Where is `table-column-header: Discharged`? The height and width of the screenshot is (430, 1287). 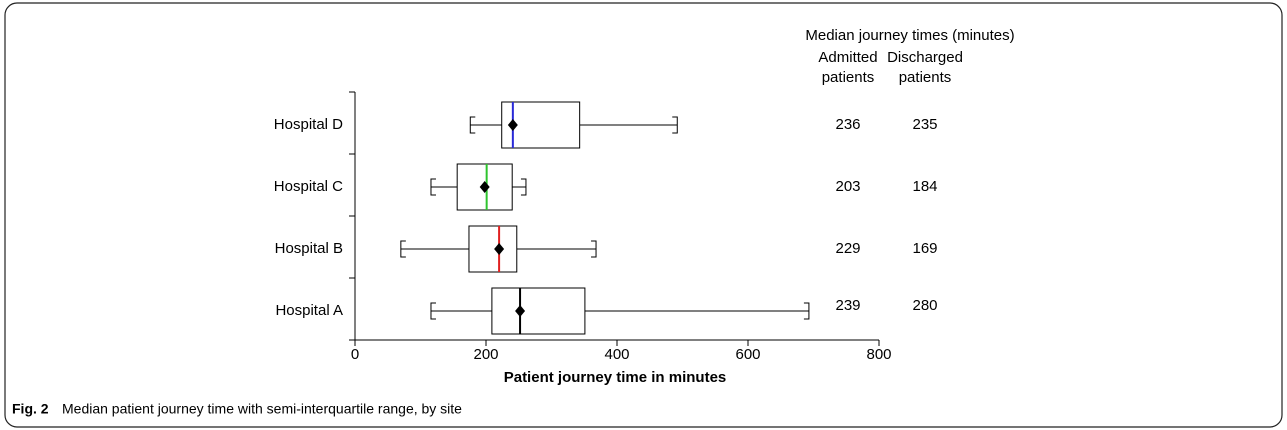 table-column-header: Discharged is located at coordinates (925, 57).